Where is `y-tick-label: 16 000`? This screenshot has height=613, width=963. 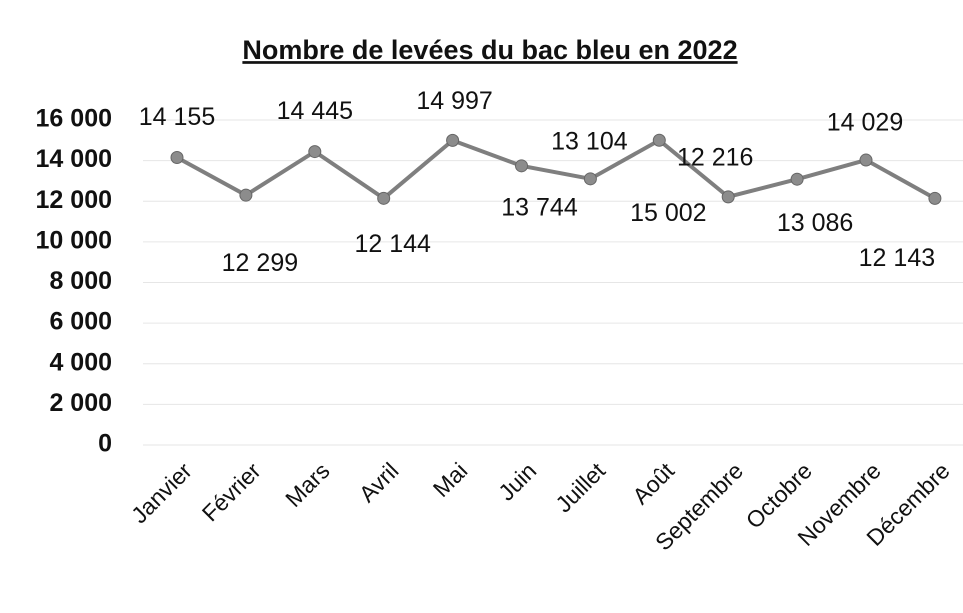 y-tick-label: 16 000 is located at coordinates (74, 119).